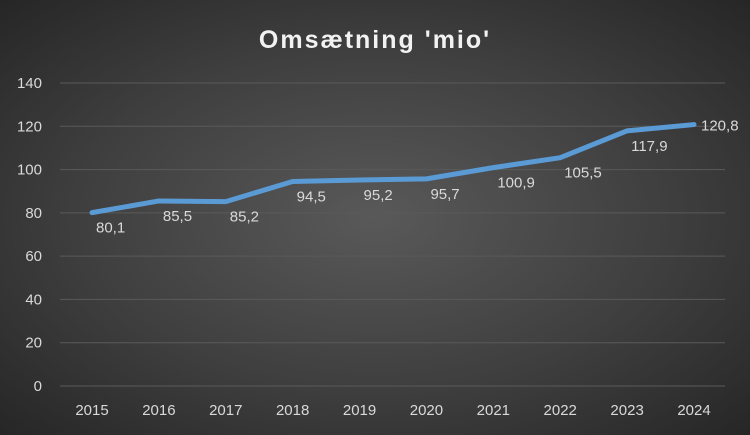 This screenshot has height=435, width=750. Describe the element at coordinates (29, 83) in the screenshot. I see `y-tick-label: 140` at that location.